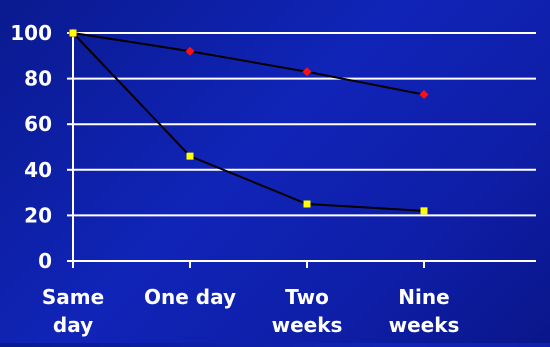 This screenshot has height=347, width=550. What do you see at coordinates (31, 147) in the screenshot?
I see `y-tick-labels: 0 20 40 60 80 100` at bounding box center [31, 147].